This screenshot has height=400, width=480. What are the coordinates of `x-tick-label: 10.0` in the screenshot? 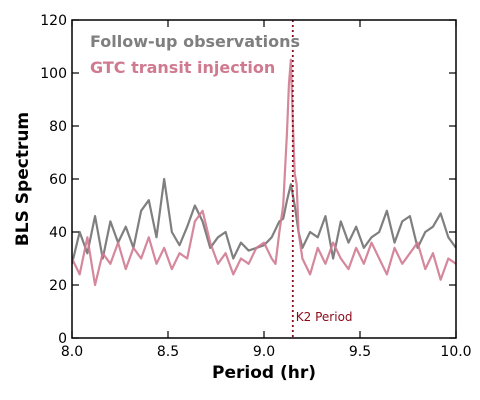 It's located at (455, 352).